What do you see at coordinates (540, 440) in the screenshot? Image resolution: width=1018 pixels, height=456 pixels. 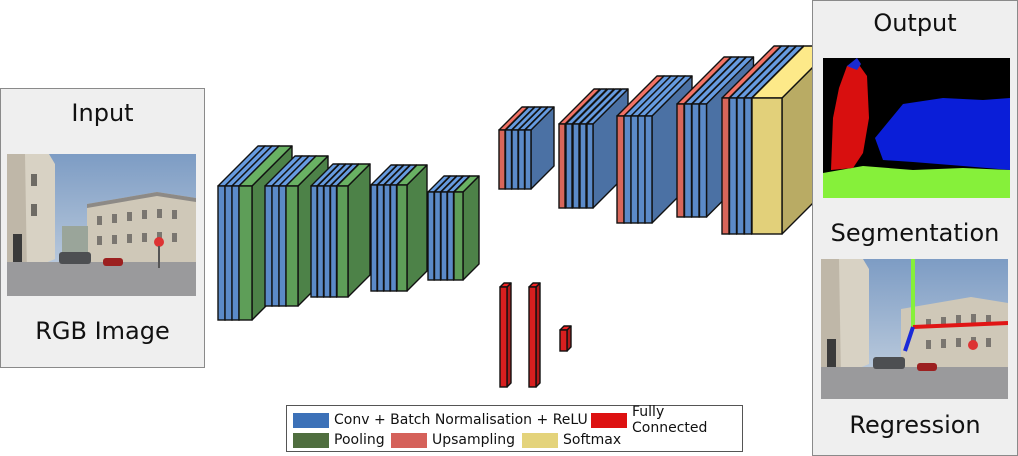 I see `legend-swatch-softmax` at bounding box center [540, 440].